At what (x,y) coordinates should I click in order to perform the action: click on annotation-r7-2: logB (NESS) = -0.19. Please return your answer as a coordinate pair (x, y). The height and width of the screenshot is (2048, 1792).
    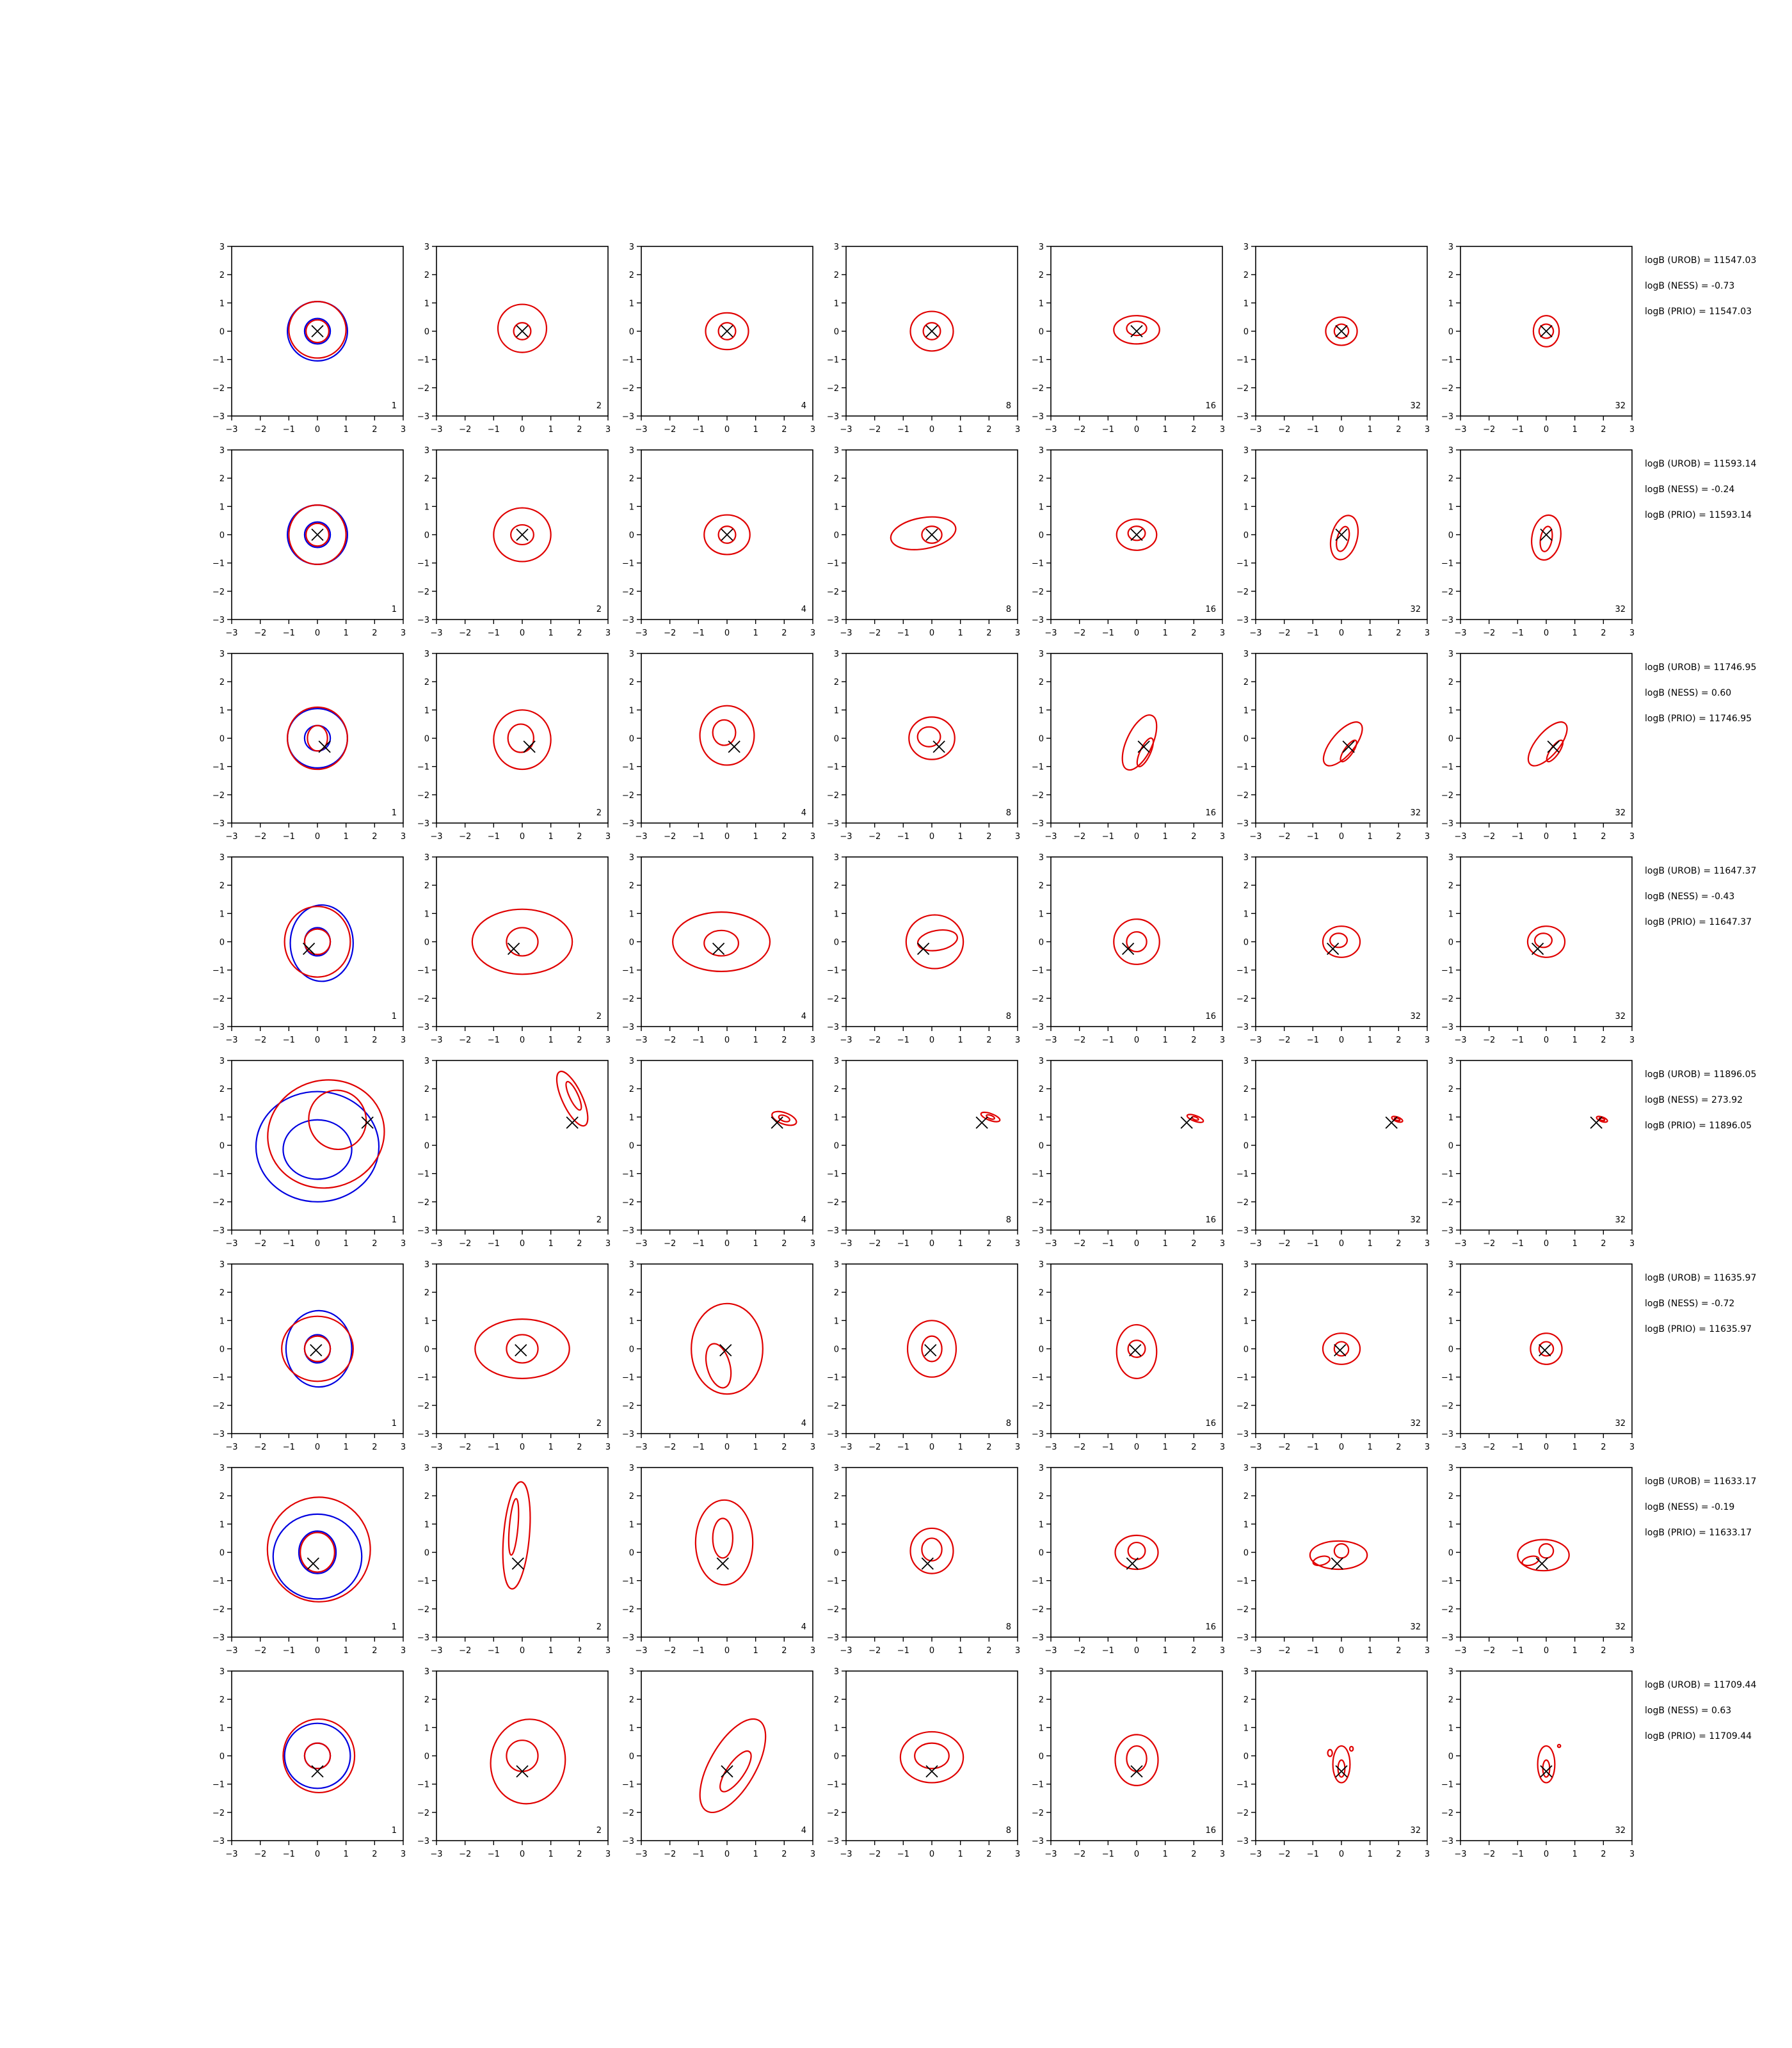
    Looking at the image, I should click on (1689, 1507).